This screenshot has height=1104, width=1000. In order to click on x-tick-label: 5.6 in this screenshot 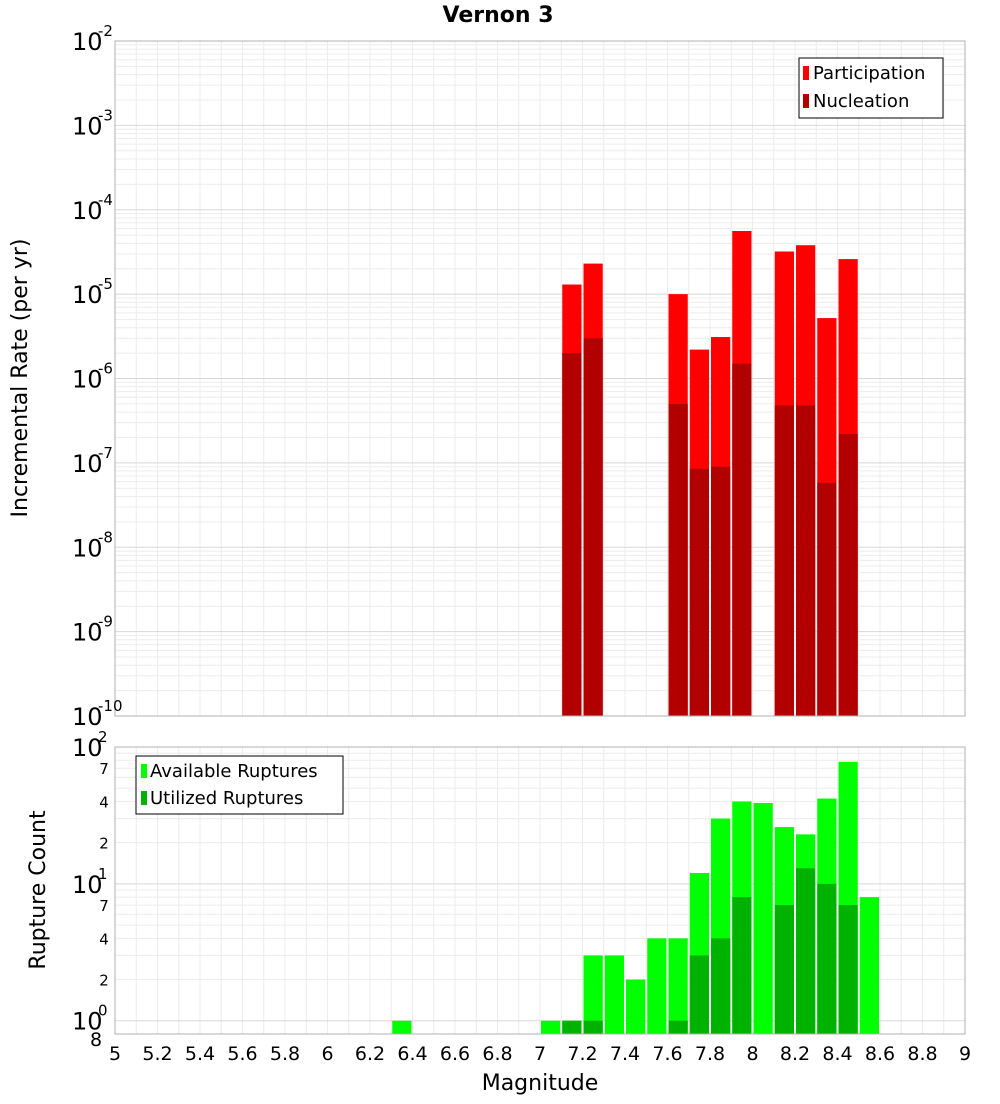, I will do `click(242, 1054)`.